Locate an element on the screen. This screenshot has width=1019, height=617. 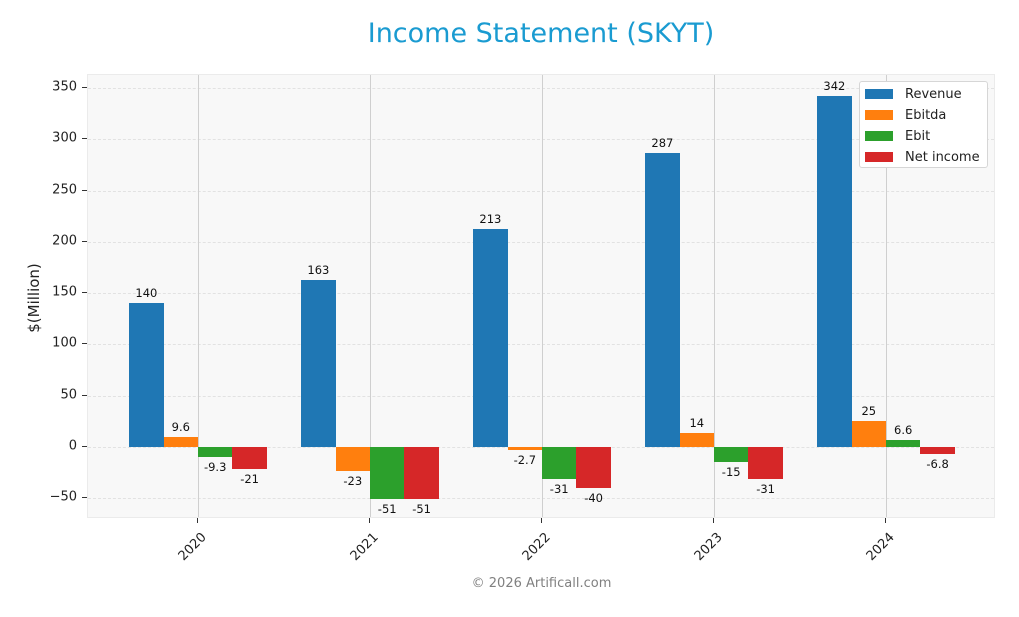
value-label-ebitda-2022: -2.7 is located at coordinates (525, 459).